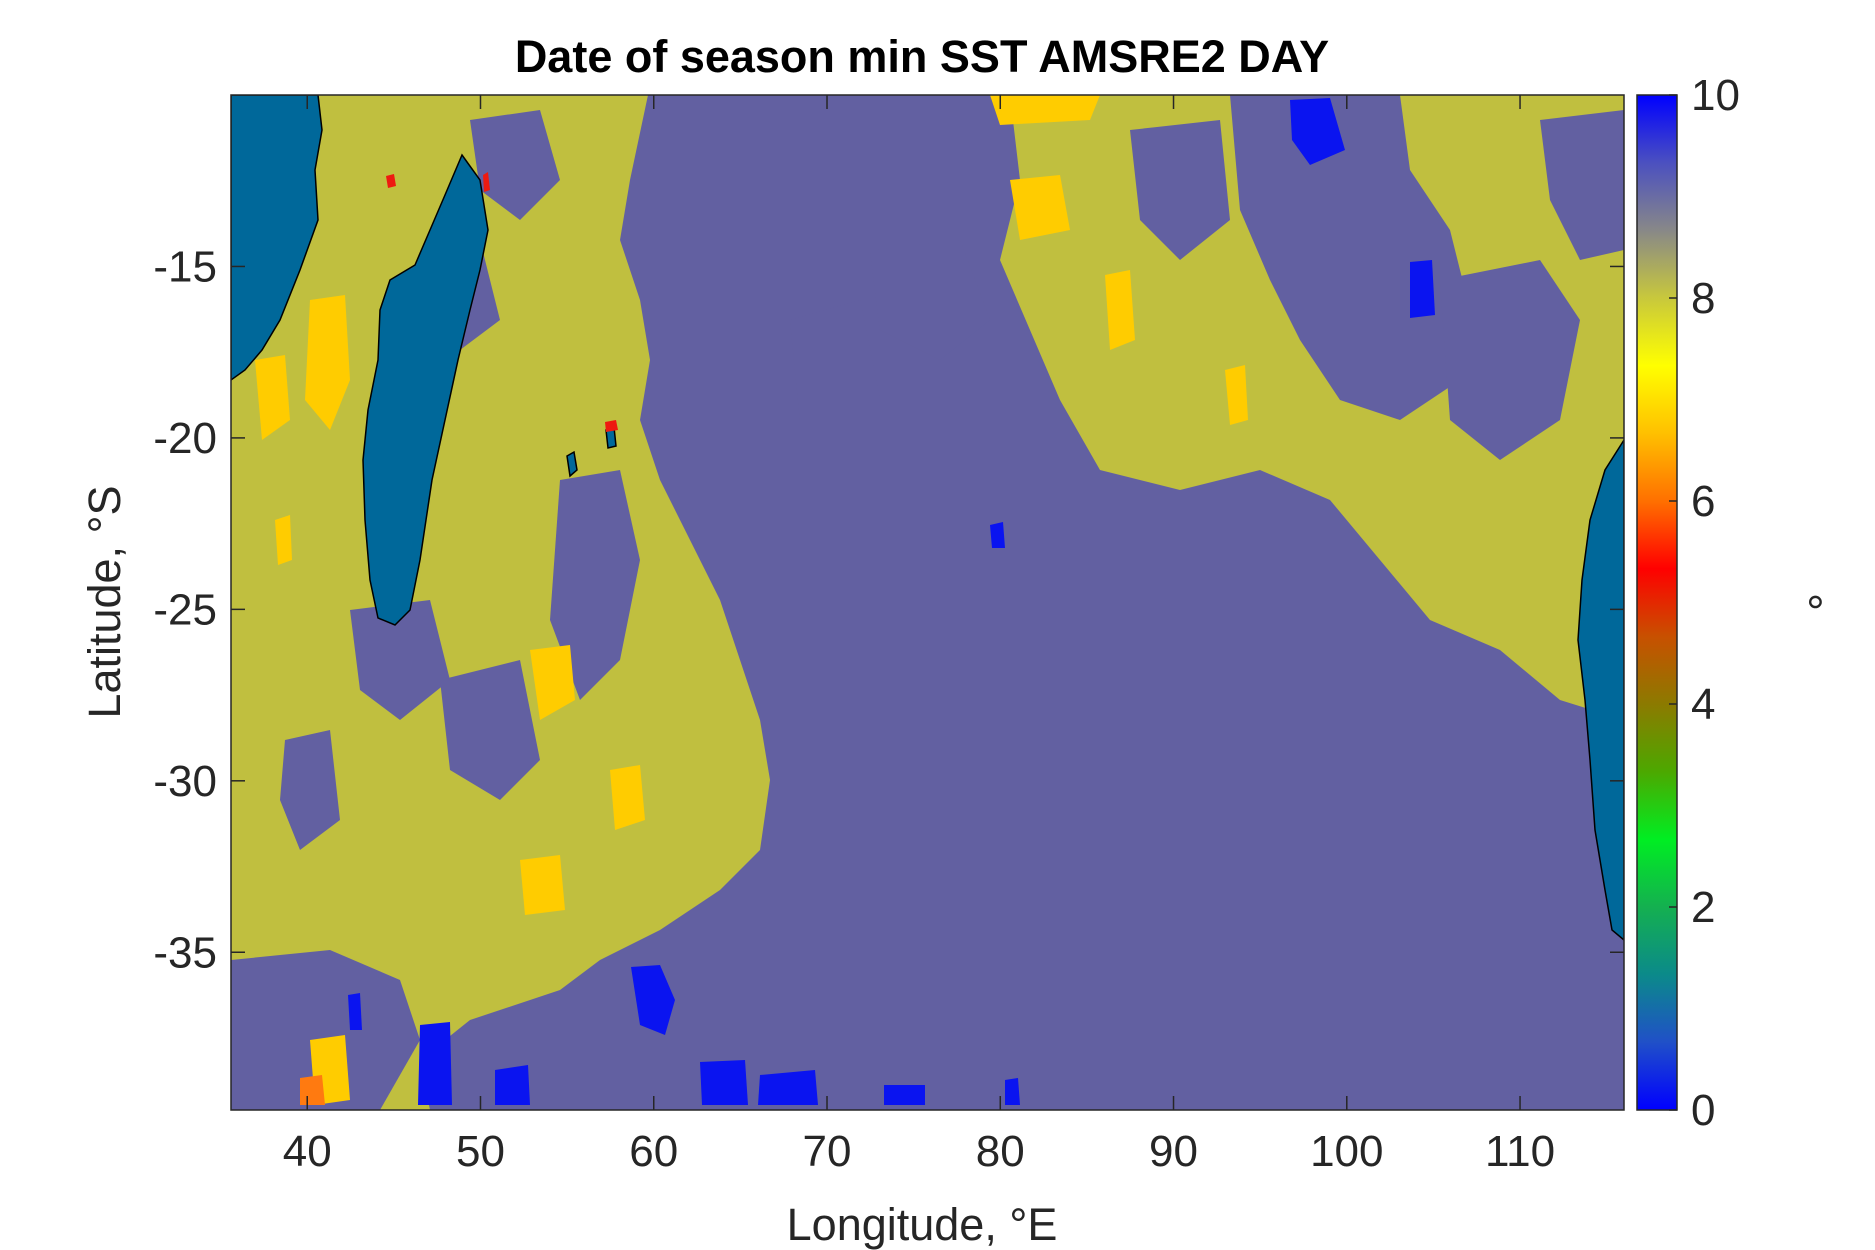  I want to click on x-tick-label: 70, so click(827, 1151).